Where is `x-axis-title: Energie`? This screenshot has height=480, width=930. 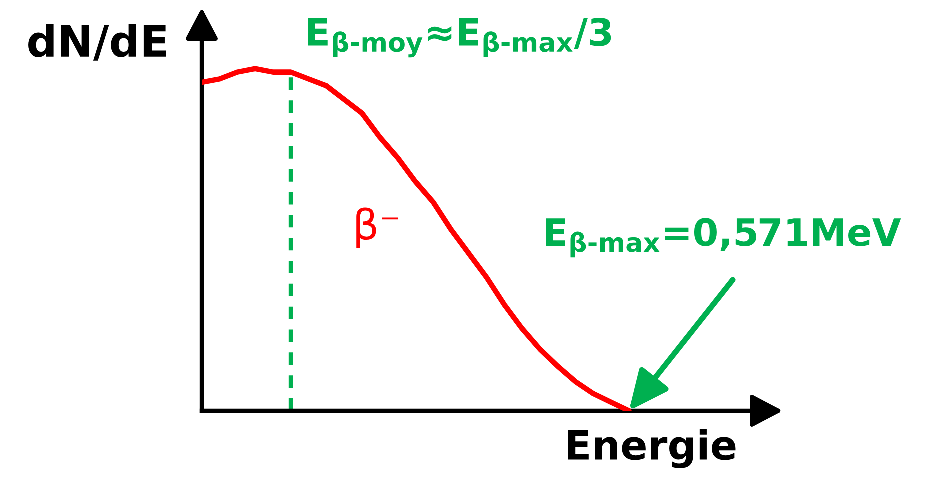
x-axis-title: Energie is located at coordinates (652, 448).